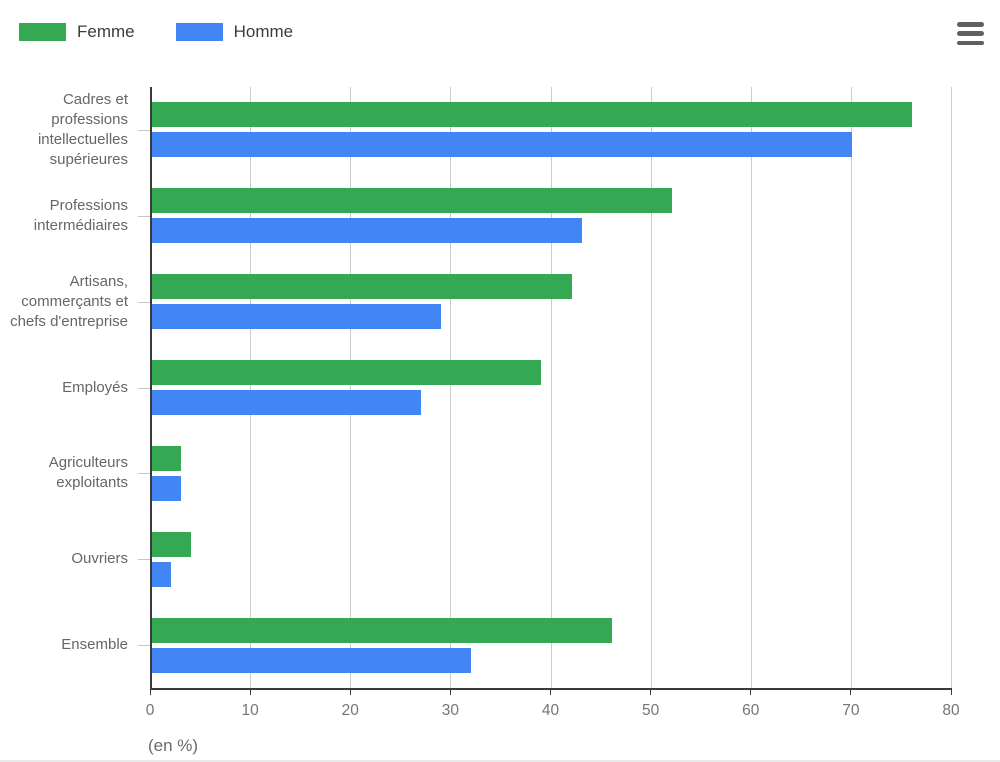 Image resolution: width=1000 pixels, height=762 pixels. What do you see at coordinates (95, 387) in the screenshot?
I see `category-label-3: Employés` at bounding box center [95, 387].